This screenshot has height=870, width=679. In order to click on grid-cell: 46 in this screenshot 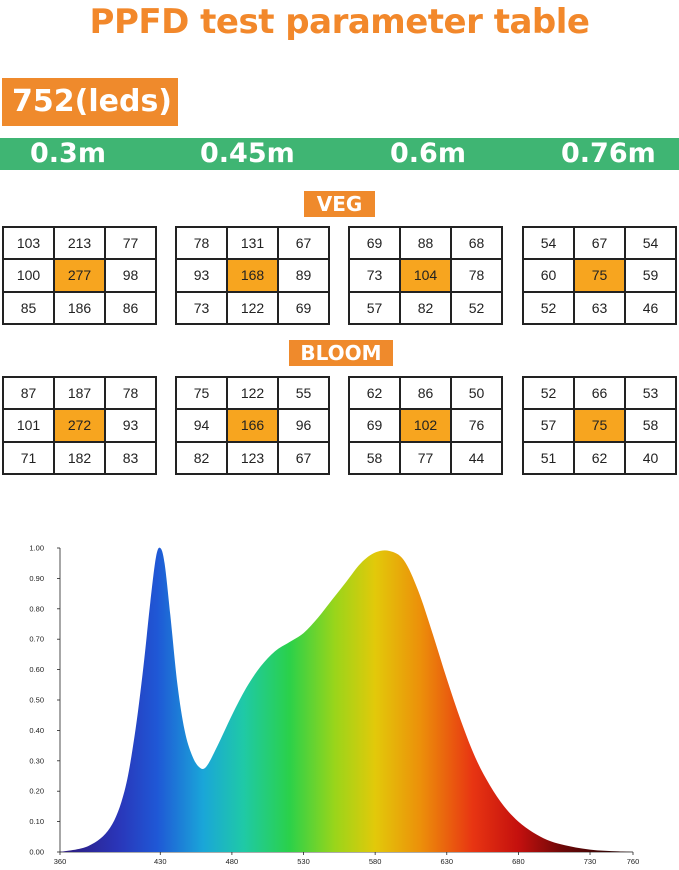, I will do `click(650, 307)`.